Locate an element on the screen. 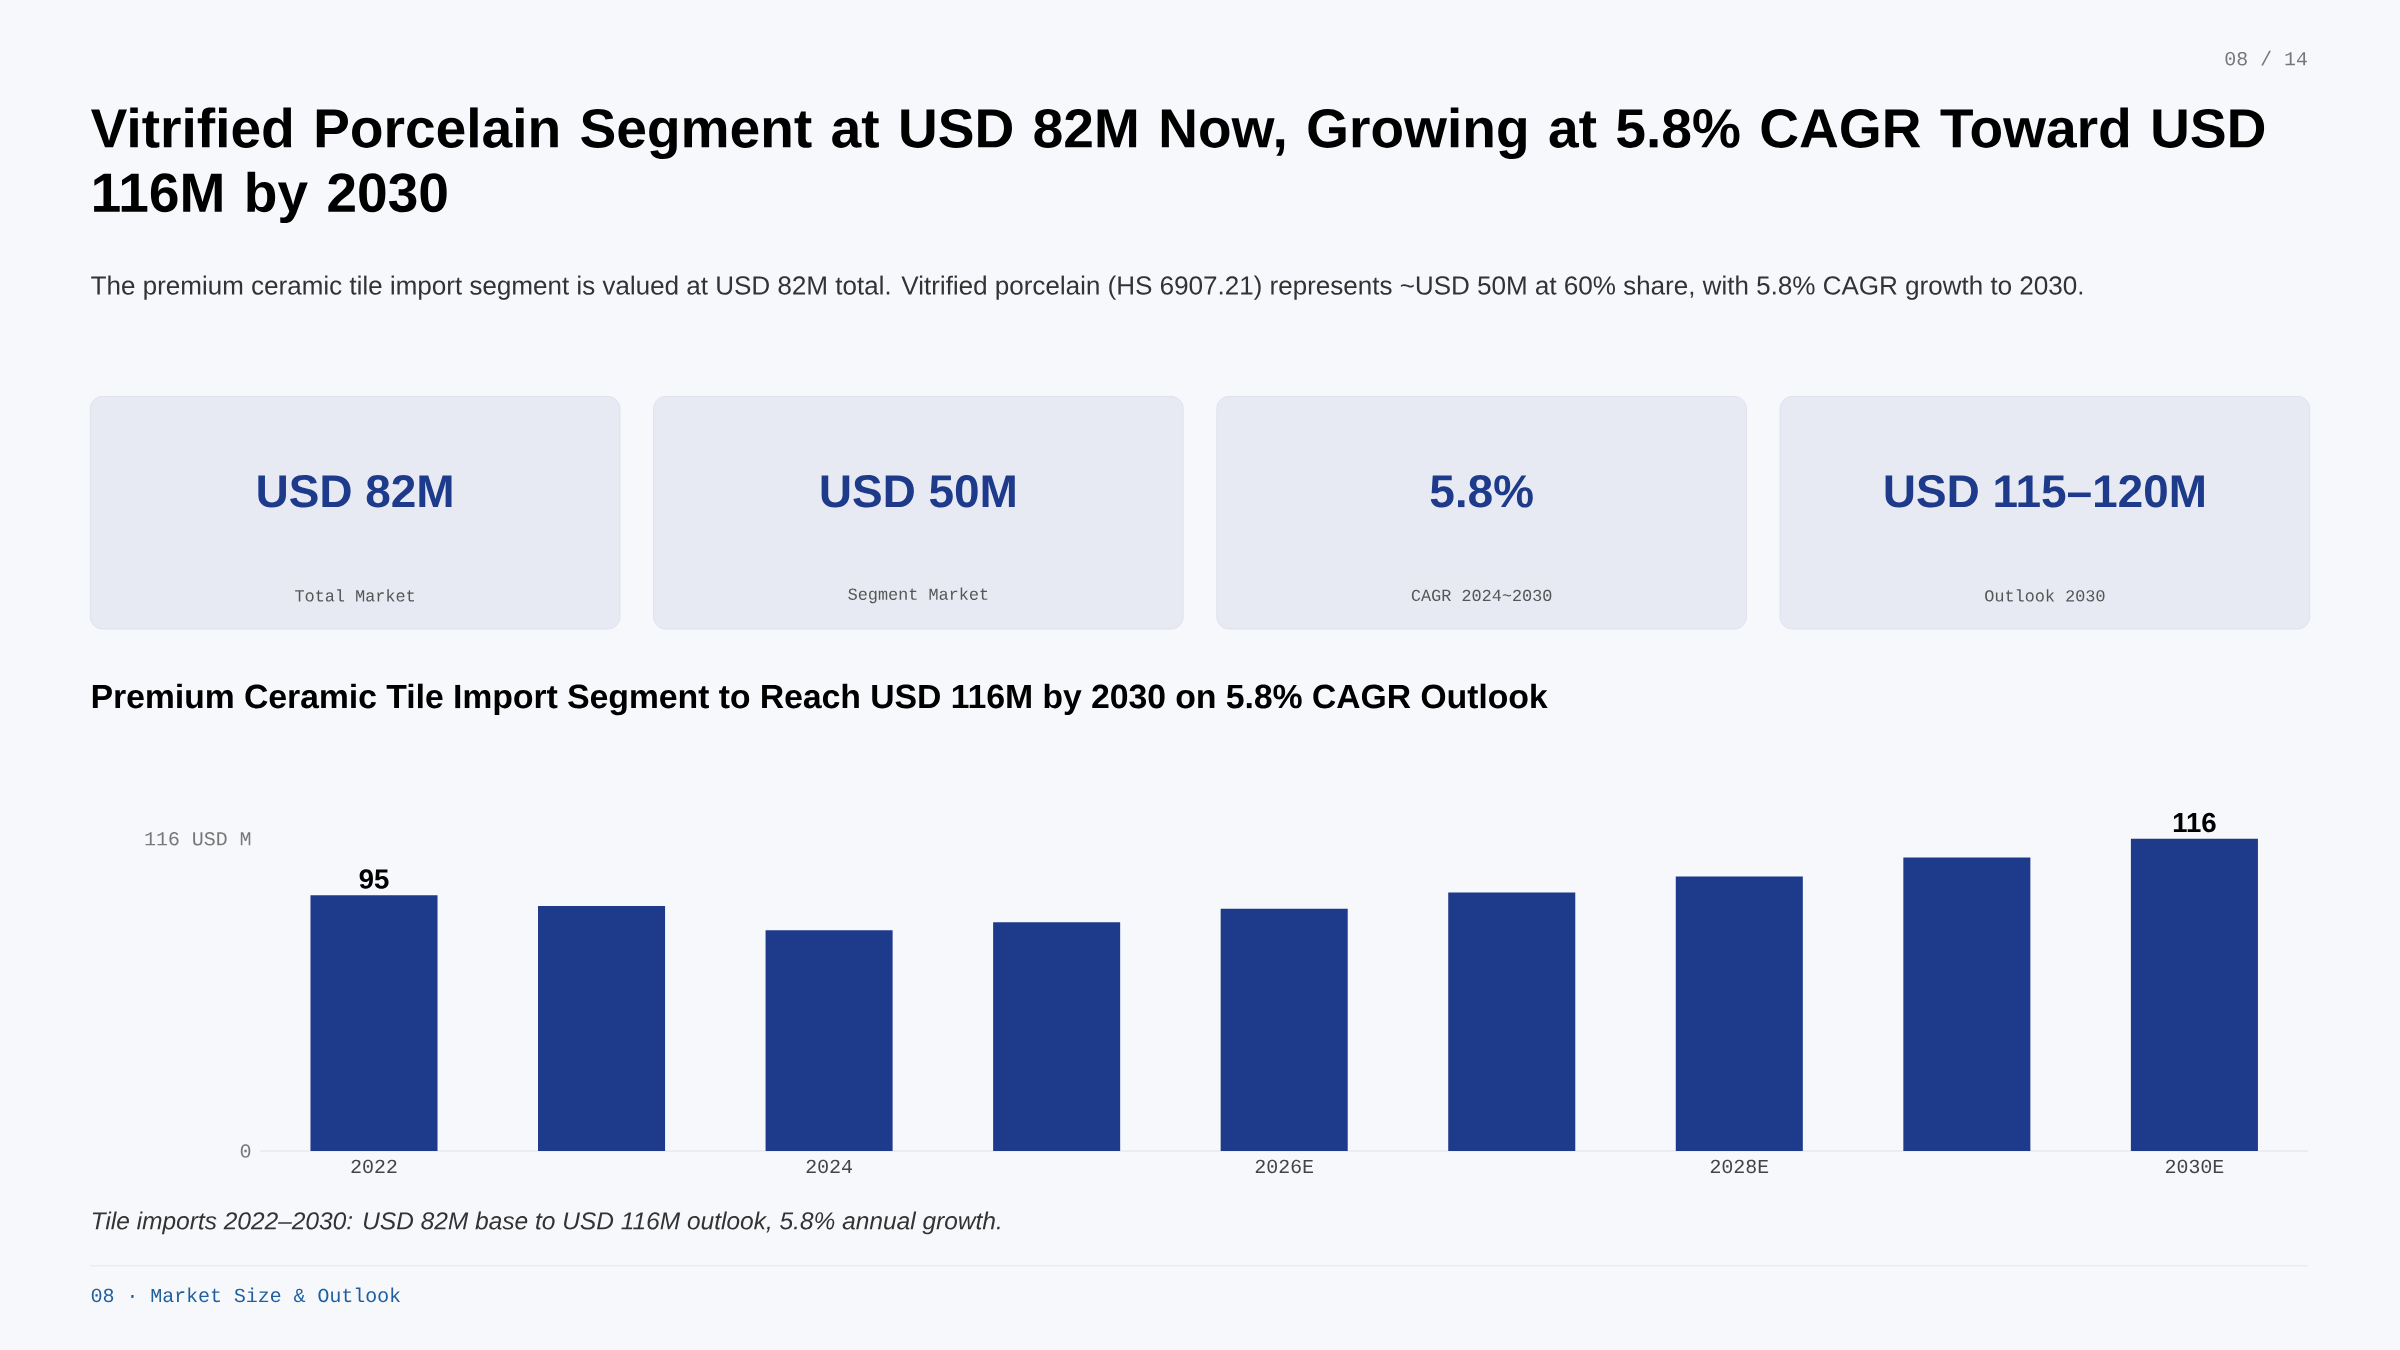 This screenshot has width=2400, height=1350. text: Tile imports 2022–2030: USD 82M base to USD 116M outlook, 5.8% annual growth. is located at coordinates (546, 1223).